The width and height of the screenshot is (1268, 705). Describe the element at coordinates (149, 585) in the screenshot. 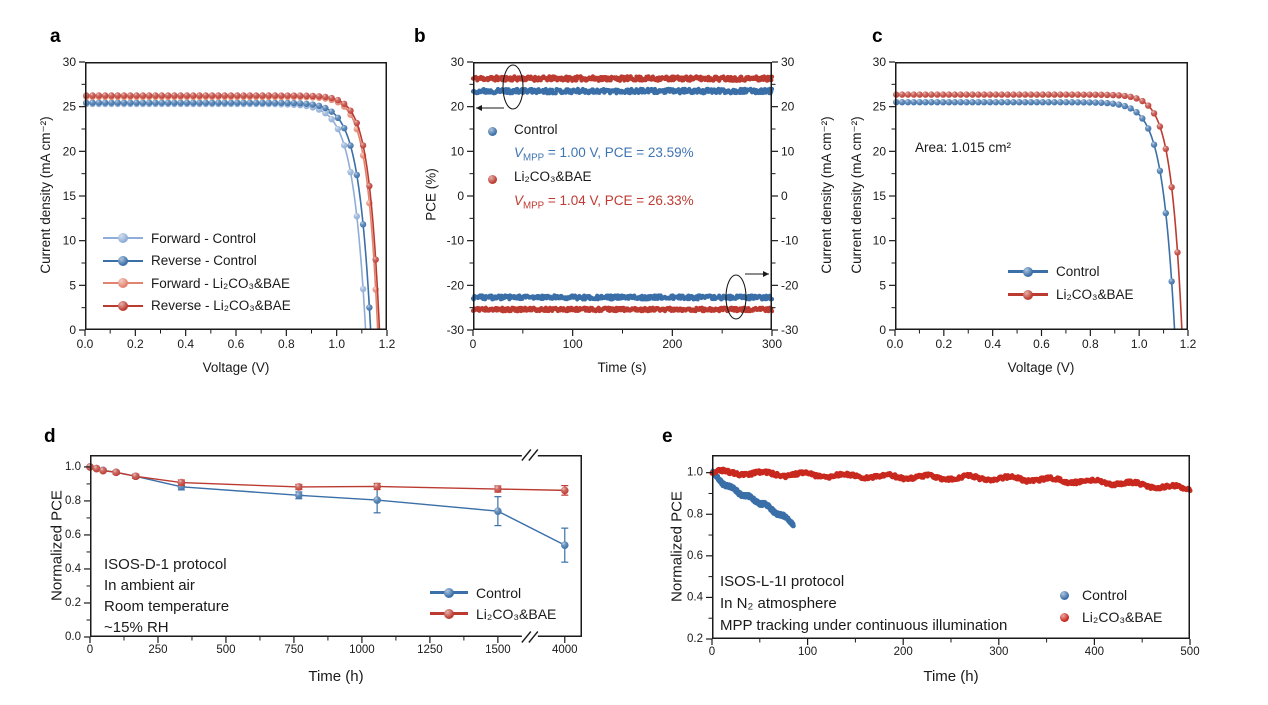

I see `note-line: In ambient air` at that location.